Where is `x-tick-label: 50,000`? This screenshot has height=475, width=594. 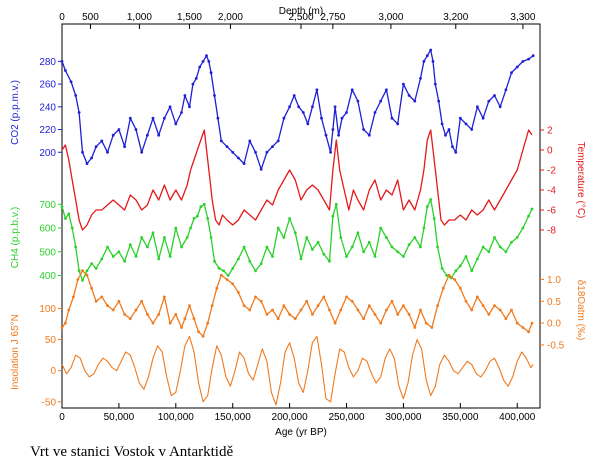 x-tick-label: 50,000 is located at coordinates (119, 417).